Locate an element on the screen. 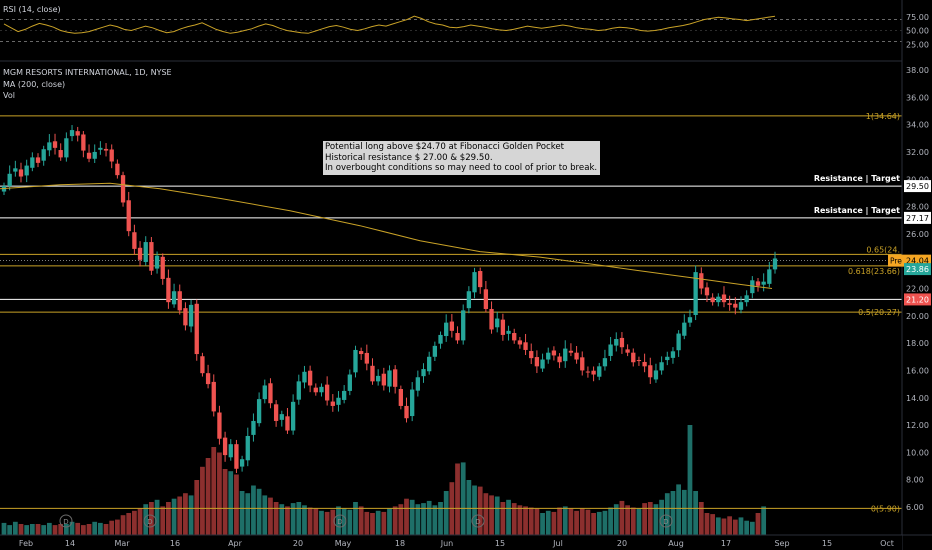 Image resolution: width=932 pixels, height=550 pixels. price-tick-label: 10.00 is located at coordinates (917, 452).